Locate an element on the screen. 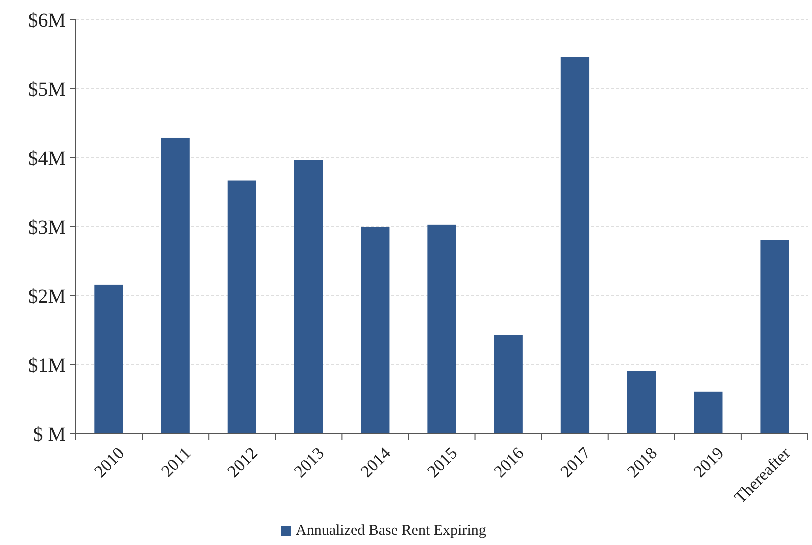 The width and height of the screenshot is (812, 545). legend-label: Annualized Base Rent Expiring is located at coordinates (391, 531).